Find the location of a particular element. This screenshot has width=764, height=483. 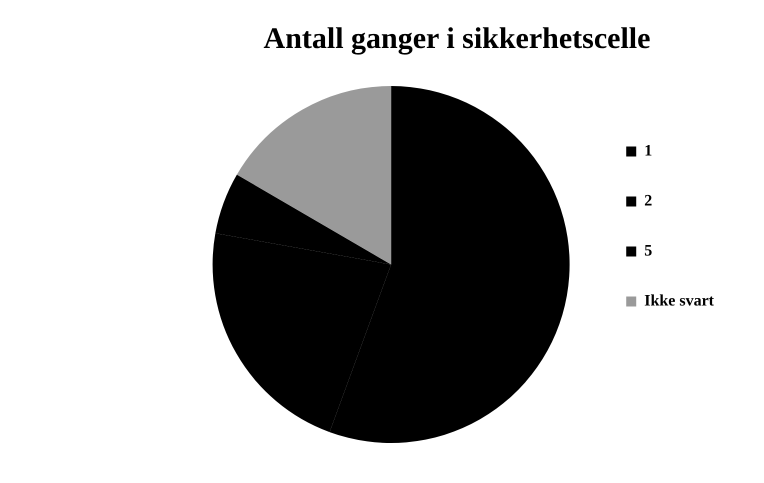

chart-title: Antall ganger i sikkerhetscelle is located at coordinates (457, 38).